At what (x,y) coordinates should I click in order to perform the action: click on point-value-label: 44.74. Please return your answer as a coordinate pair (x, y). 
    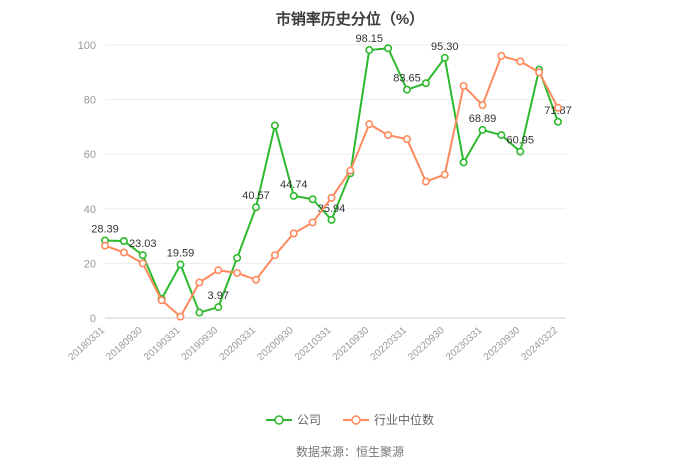
    Looking at the image, I should click on (294, 185).